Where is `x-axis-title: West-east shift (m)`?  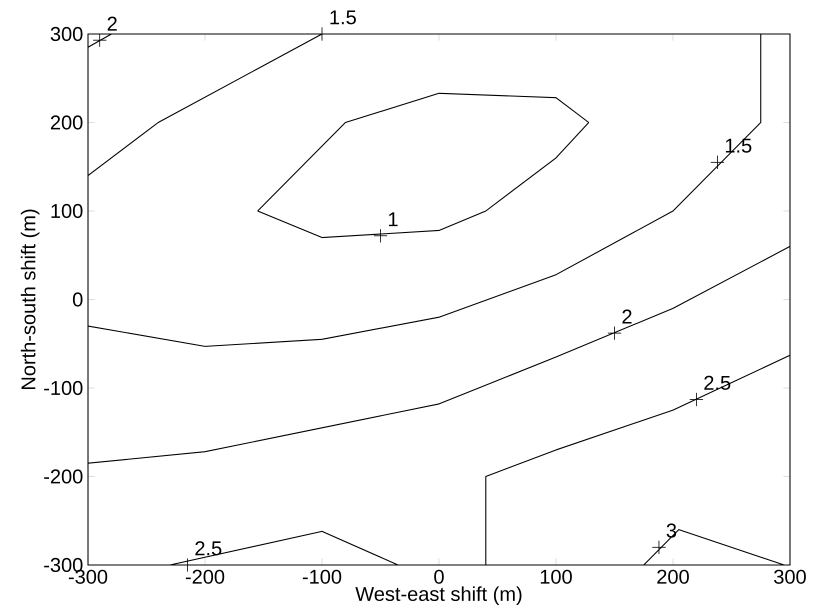 x-axis-title: West-east shift (m) is located at coordinates (438, 595).